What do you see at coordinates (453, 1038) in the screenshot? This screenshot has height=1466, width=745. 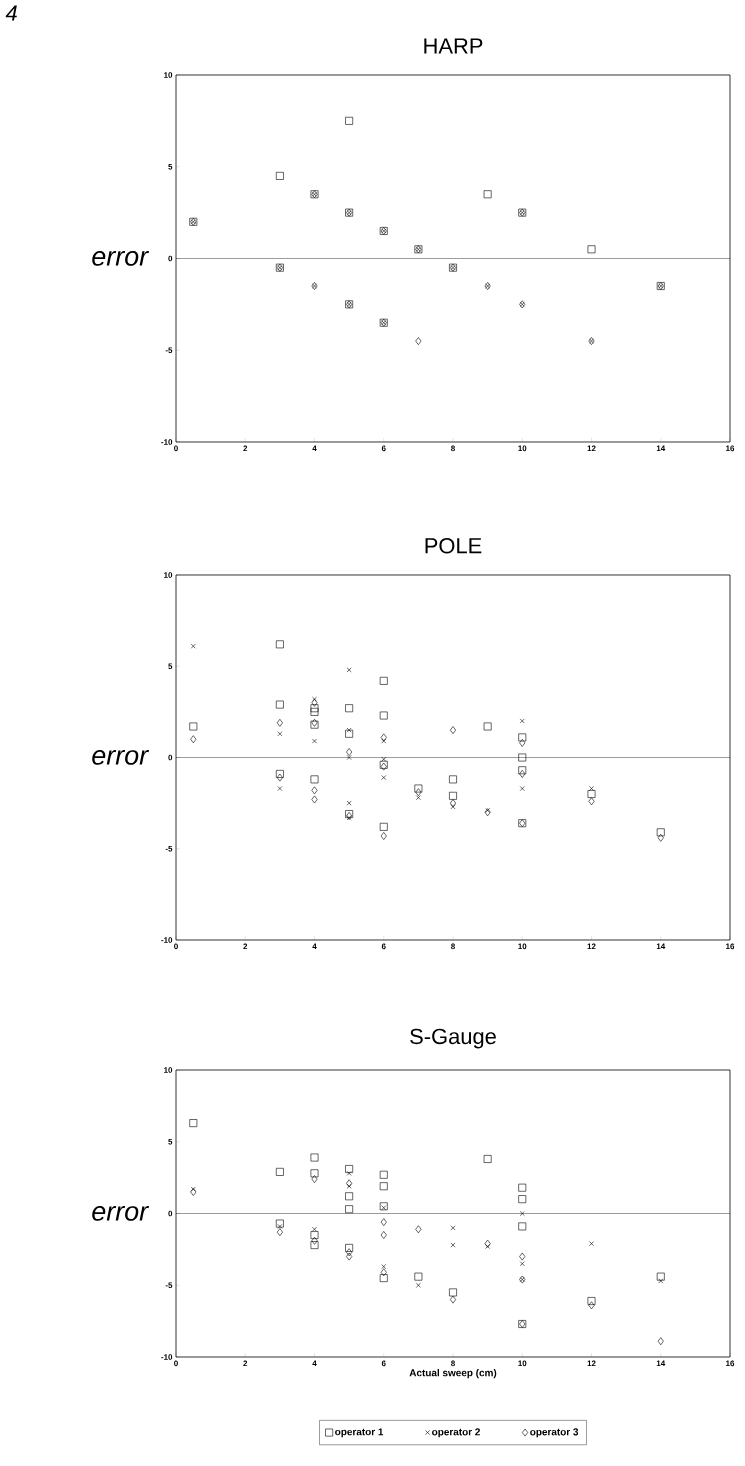 I see `chart-title: S-Gauge` at bounding box center [453, 1038].